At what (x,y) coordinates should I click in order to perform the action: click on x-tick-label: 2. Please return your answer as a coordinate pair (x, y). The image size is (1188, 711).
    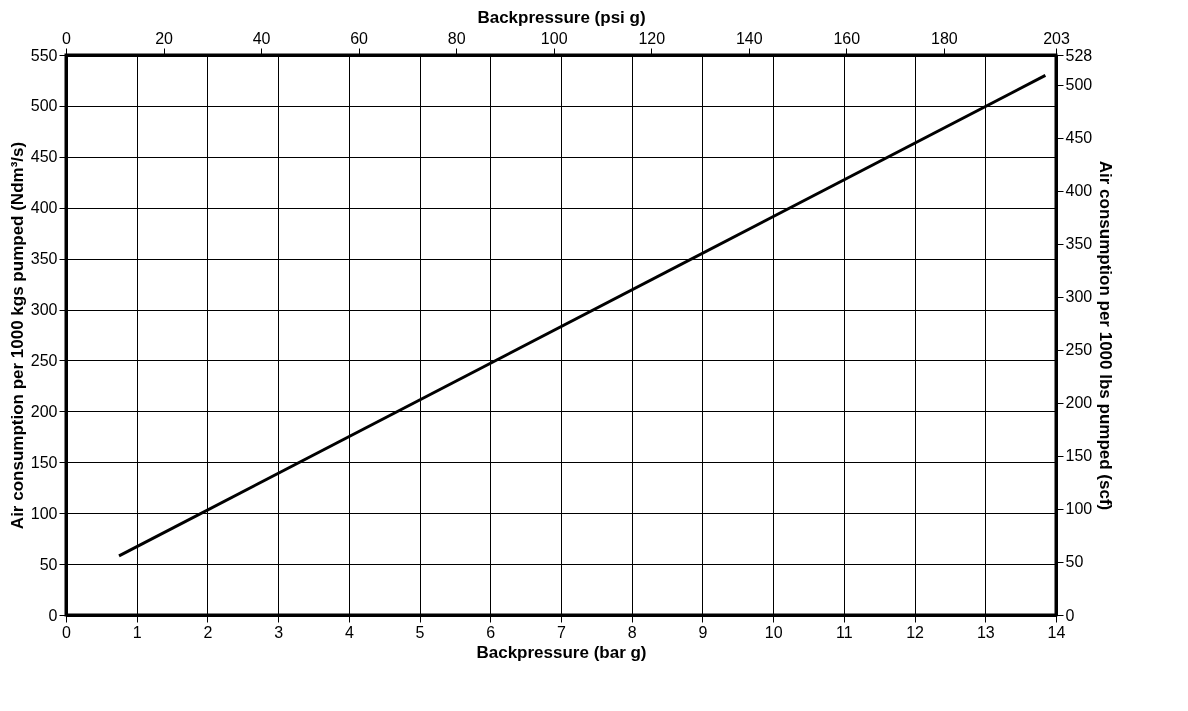
    Looking at the image, I should click on (208, 632).